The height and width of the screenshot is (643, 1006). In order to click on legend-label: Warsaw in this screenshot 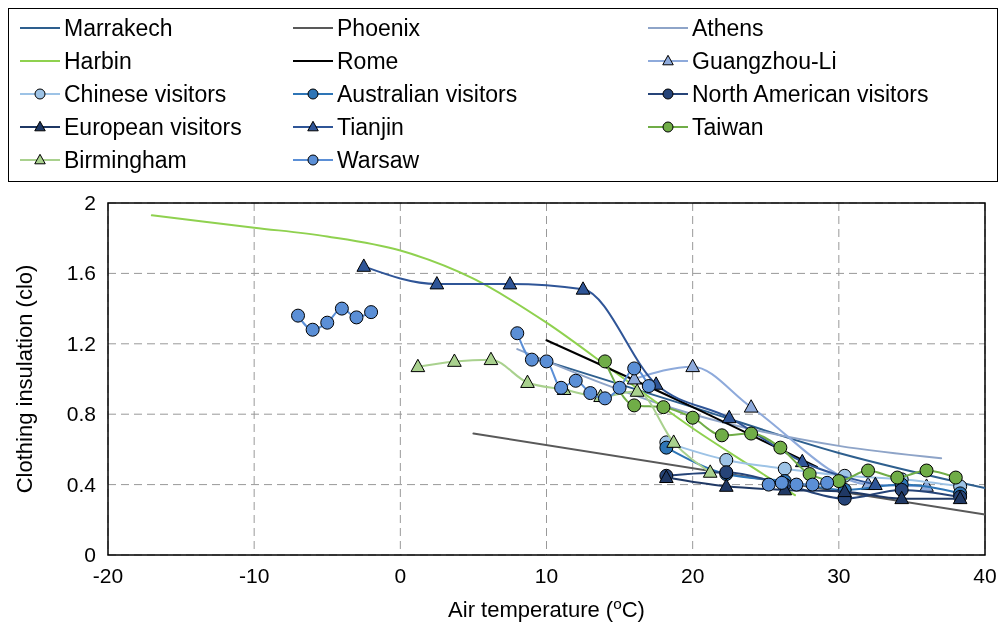, I will do `click(378, 160)`.